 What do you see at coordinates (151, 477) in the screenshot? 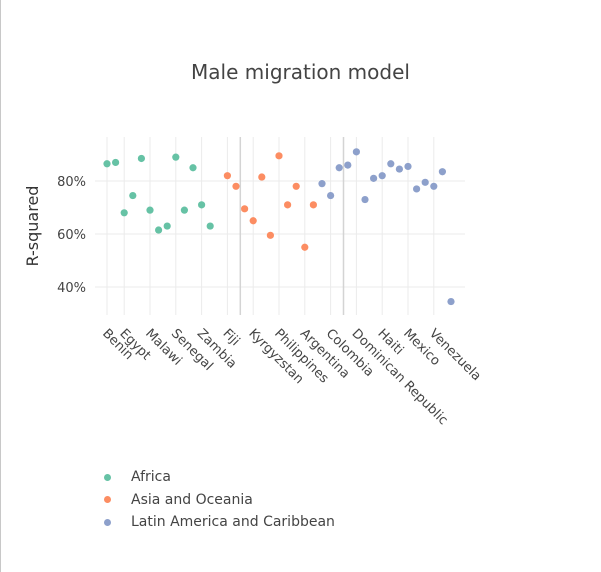
I see `legend-label: Africa` at bounding box center [151, 477].